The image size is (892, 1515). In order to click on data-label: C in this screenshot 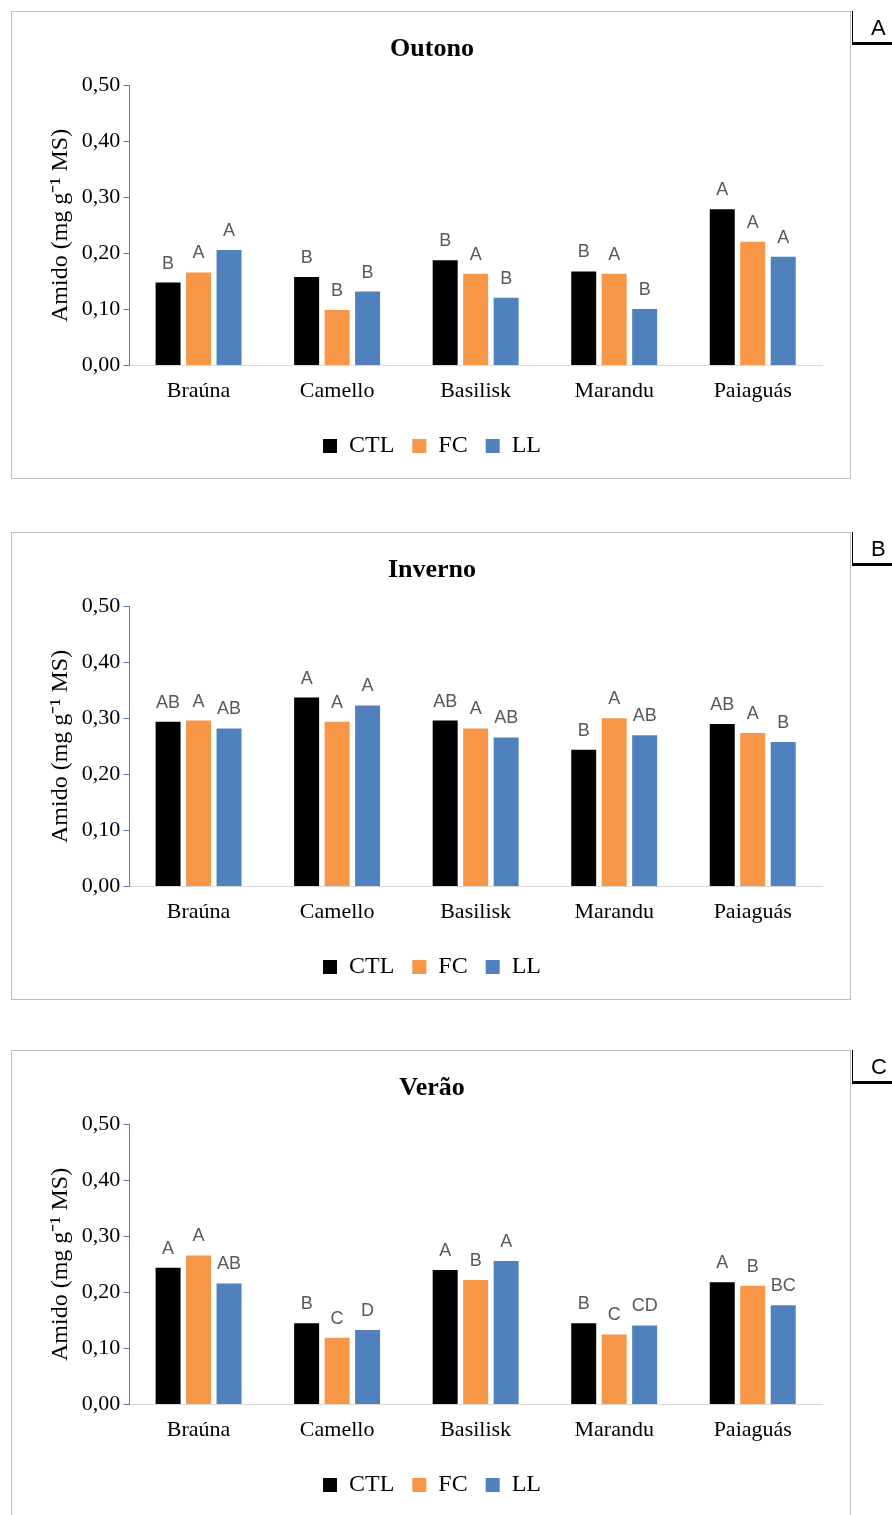, I will do `click(337, 1317)`.